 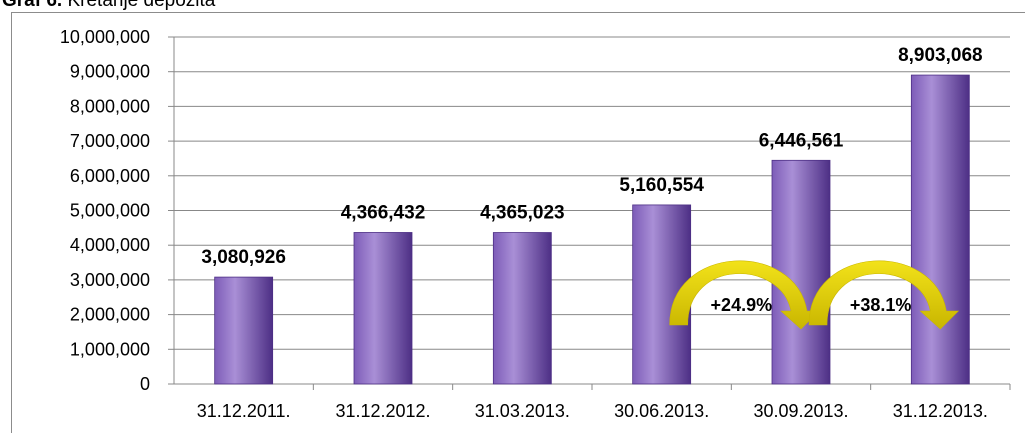 I want to click on data-label: 4,365,023, so click(x=522, y=213).